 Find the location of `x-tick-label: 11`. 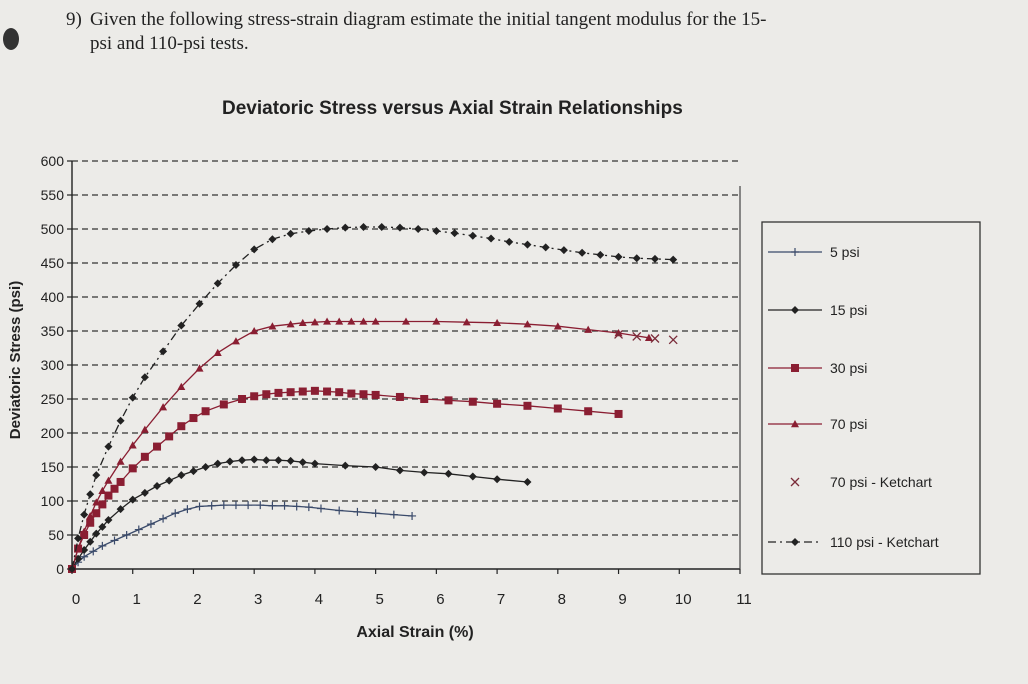

x-tick-label: 11 is located at coordinates (744, 599).